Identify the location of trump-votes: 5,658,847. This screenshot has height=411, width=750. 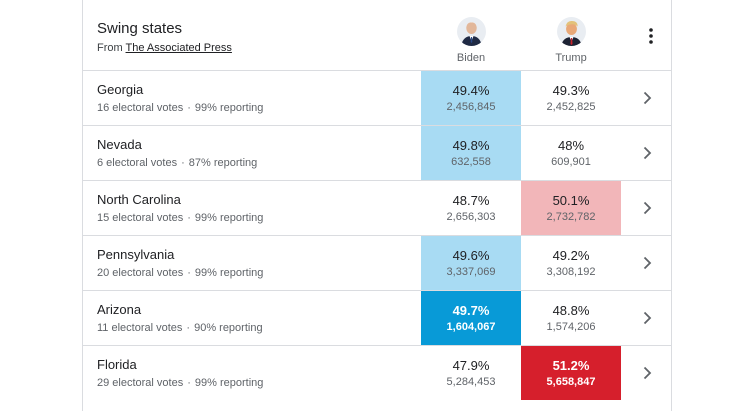
(571, 382).